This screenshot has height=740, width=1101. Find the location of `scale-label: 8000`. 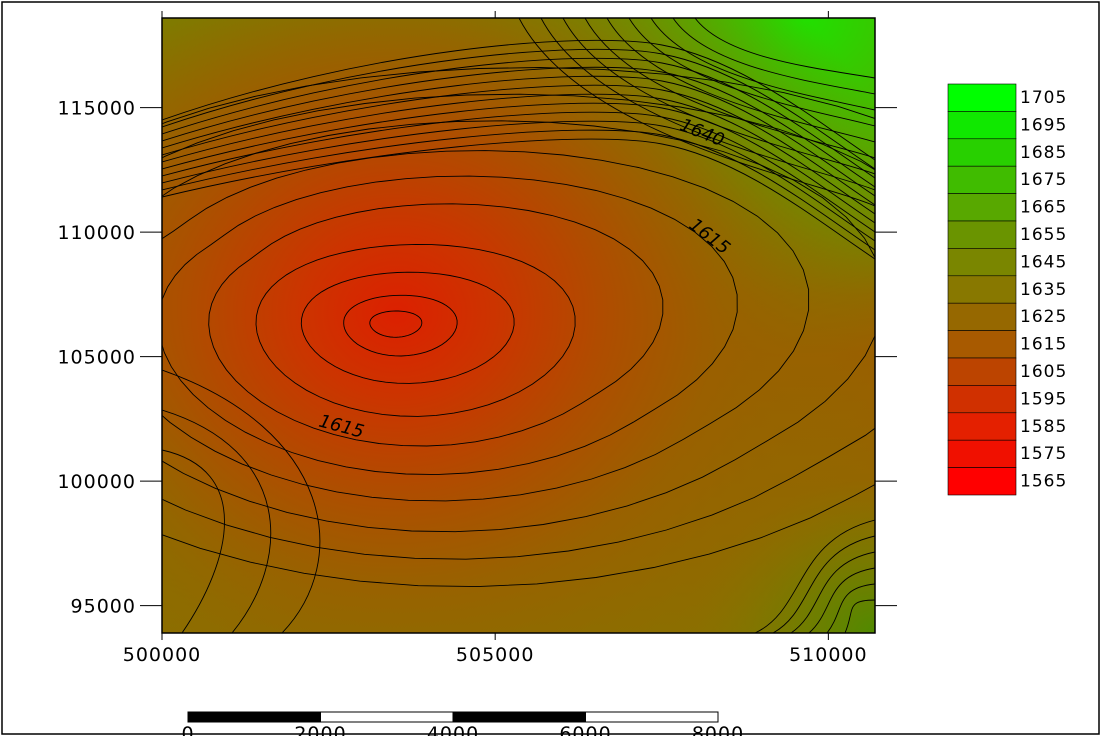

scale-label: 8000 is located at coordinates (718, 729).